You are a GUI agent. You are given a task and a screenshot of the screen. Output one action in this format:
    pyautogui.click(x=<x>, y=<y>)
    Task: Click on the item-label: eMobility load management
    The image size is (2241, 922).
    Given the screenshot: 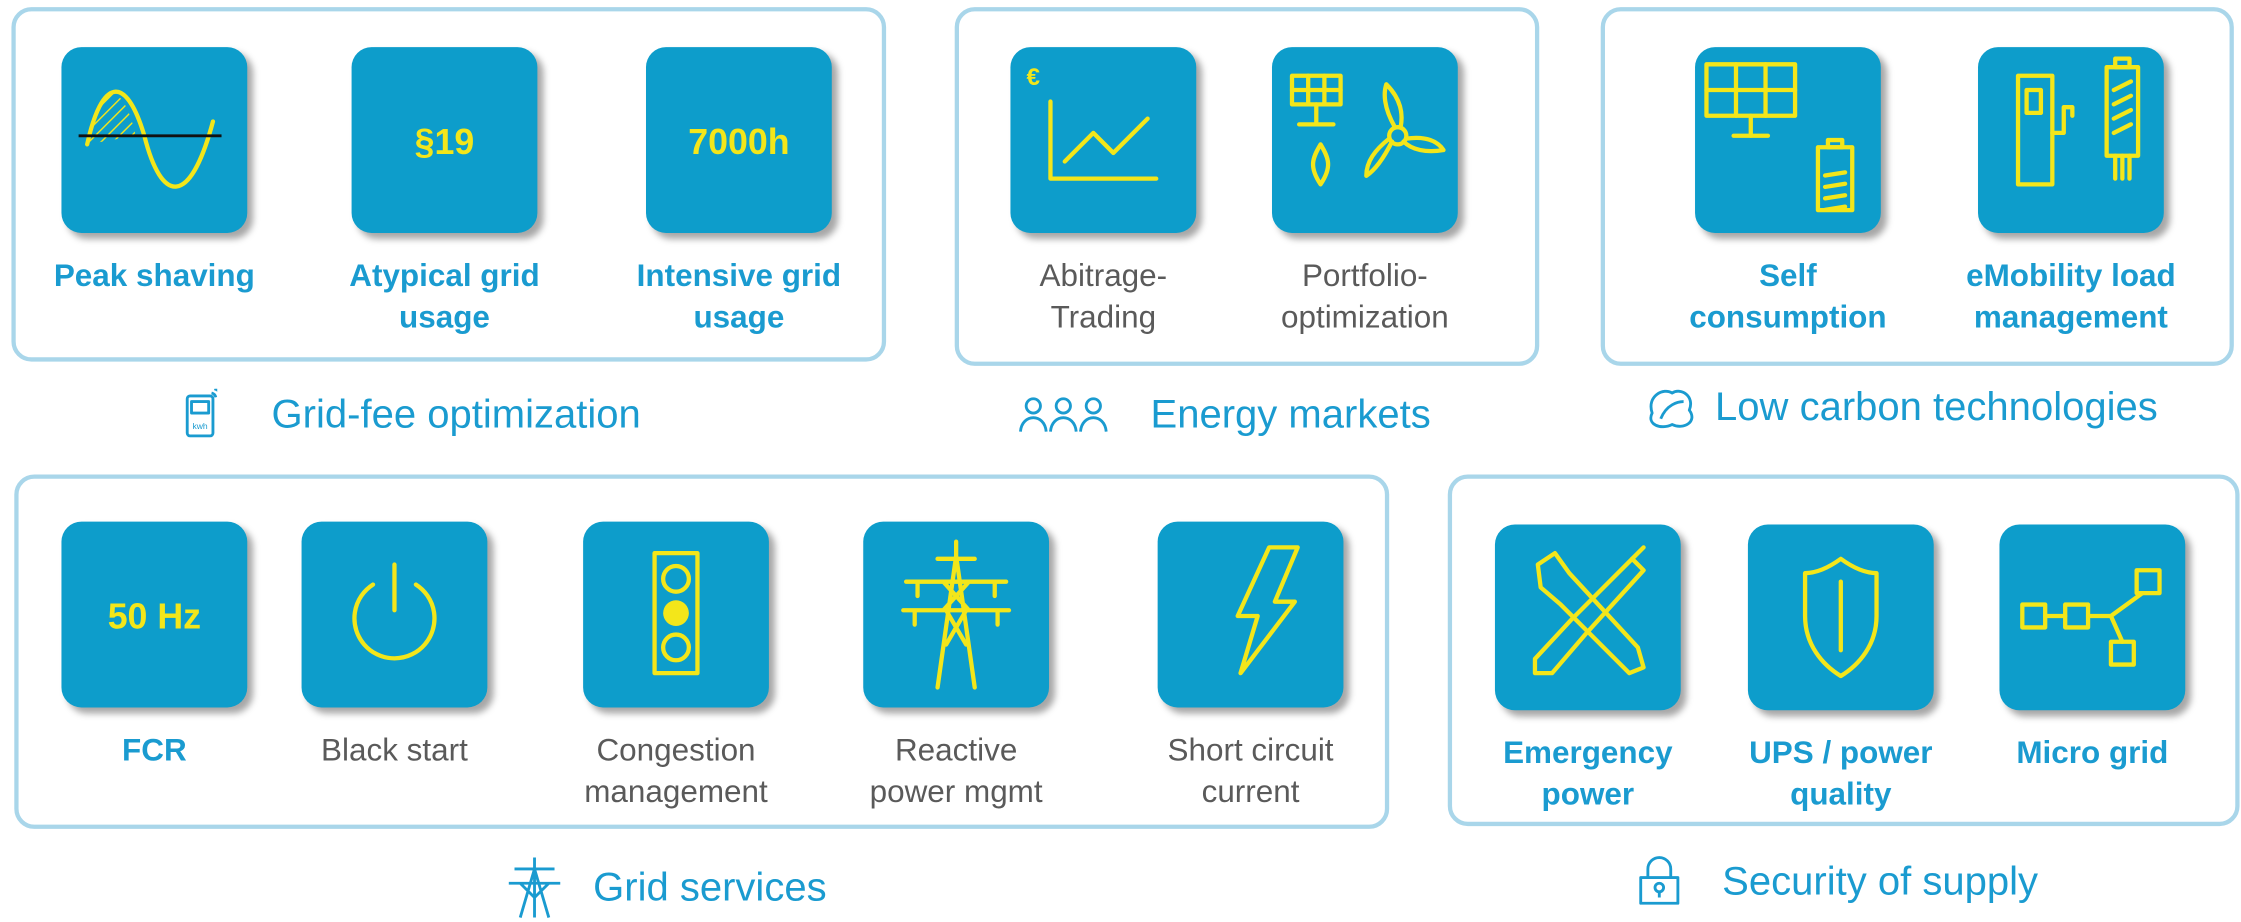 What is the action you would take?
    pyautogui.click(x=2071, y=295)
    